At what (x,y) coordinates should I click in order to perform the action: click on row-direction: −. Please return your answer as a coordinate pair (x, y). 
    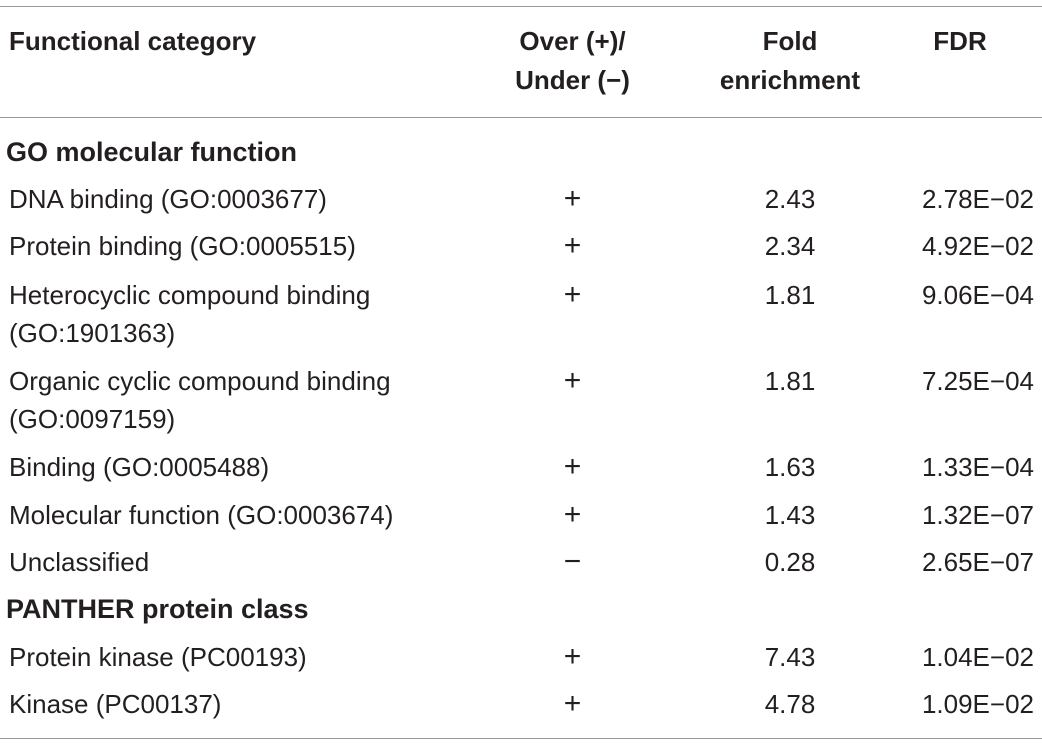
    Looking at the image, I should click on (572, 561).